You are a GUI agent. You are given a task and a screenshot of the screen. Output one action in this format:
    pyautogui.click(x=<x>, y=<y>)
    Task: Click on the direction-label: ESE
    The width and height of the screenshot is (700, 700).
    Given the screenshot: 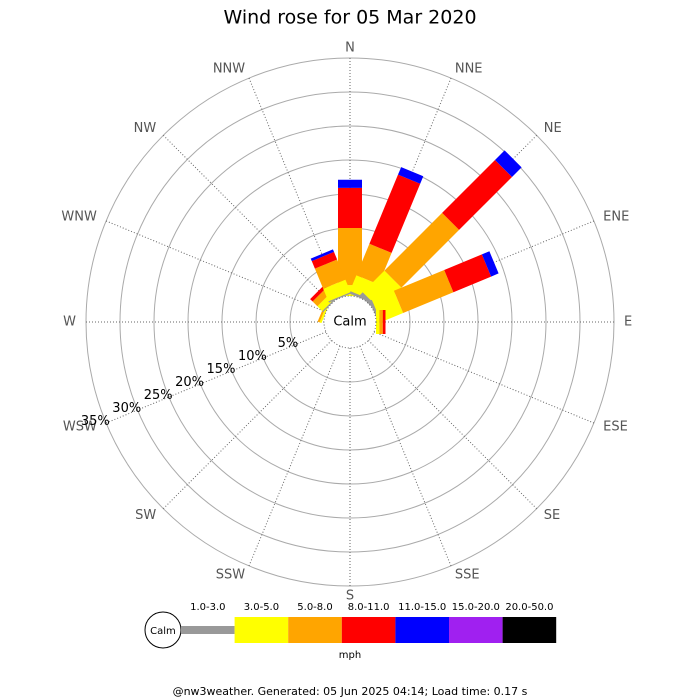 What is the action you would take?
    pyautogui.click(x=615, y=426)
    